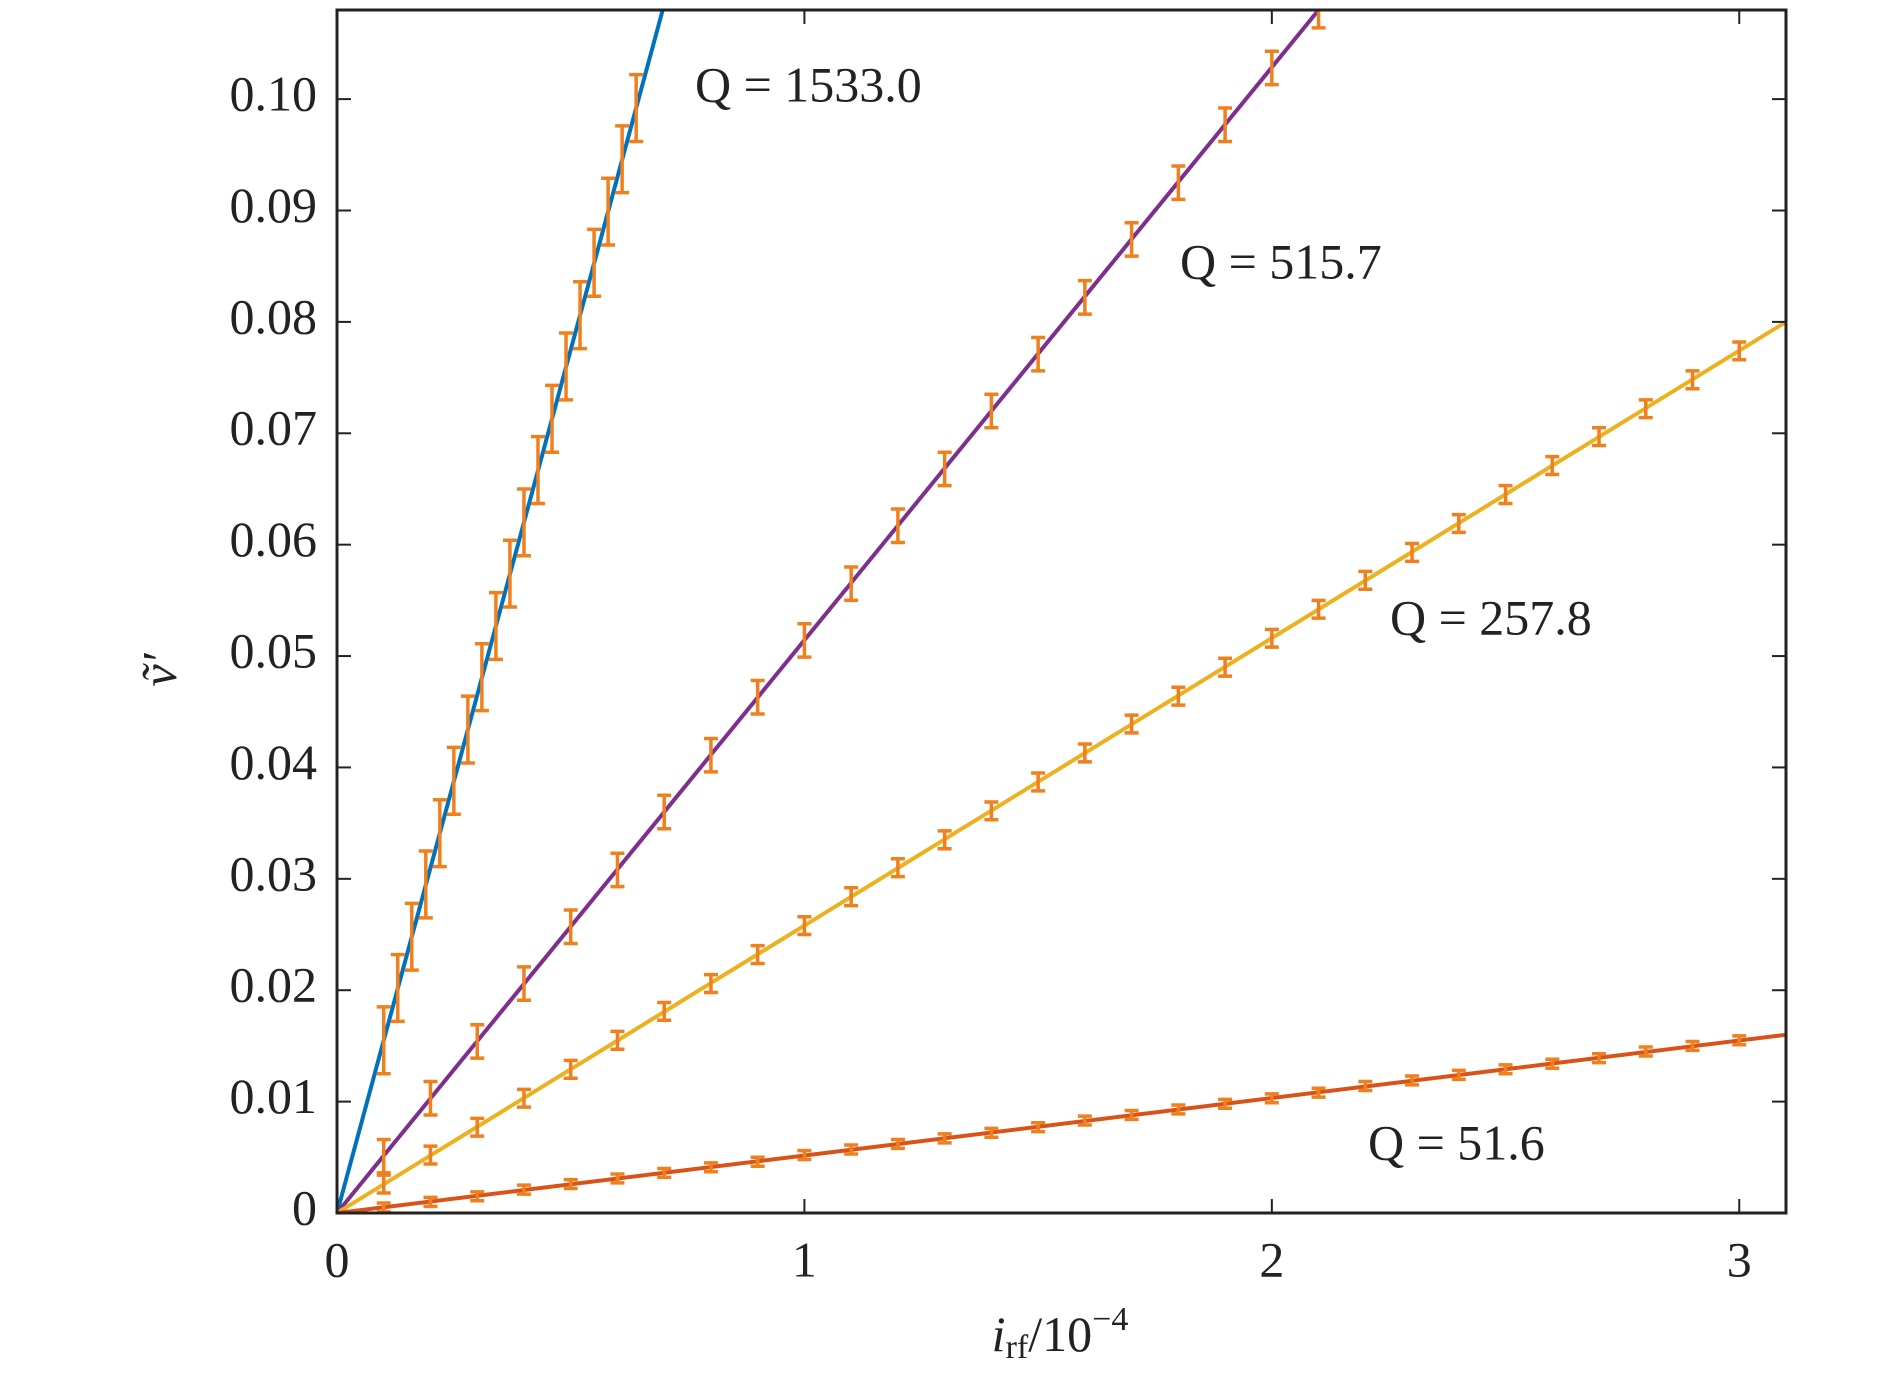  I want to click on x-tick-label: 0, so click(337, 1259).